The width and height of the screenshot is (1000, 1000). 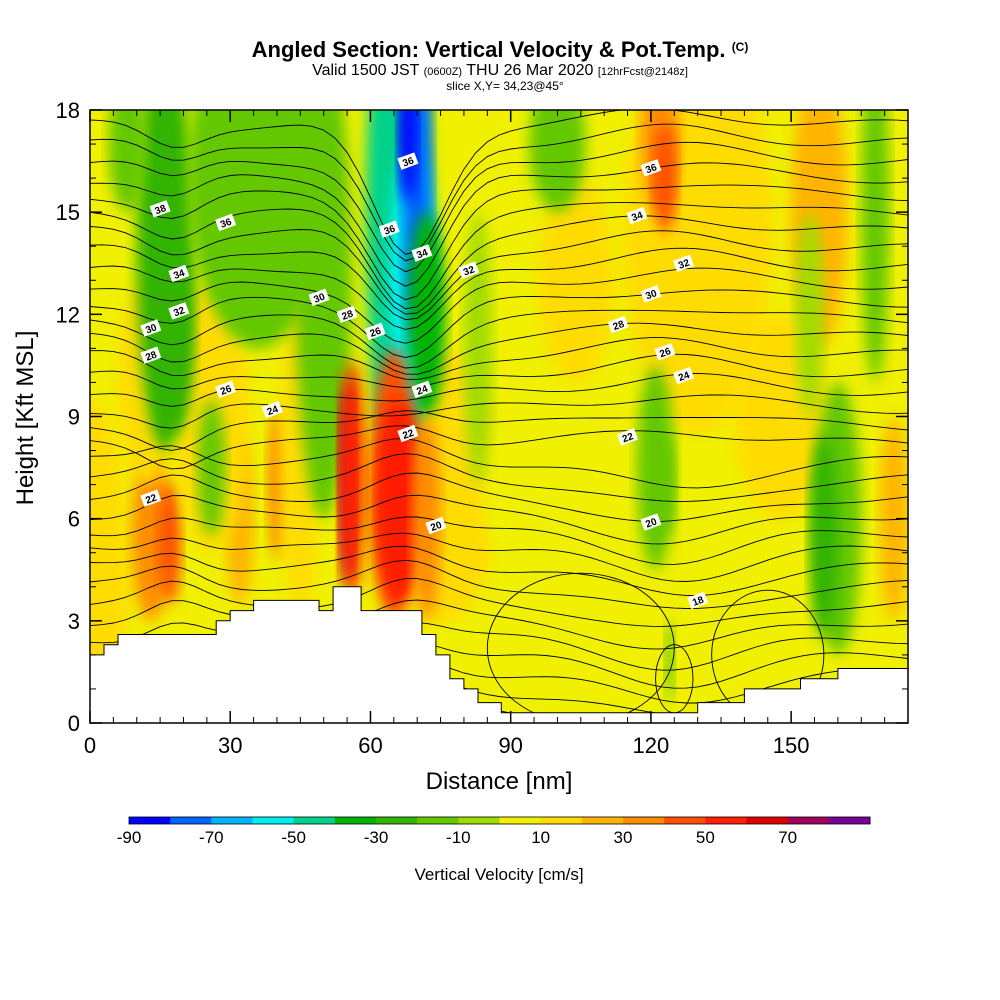 What do you see at coordinates (651, 745) in the screenshot?
I see `x-tick-label: 120` at bounding box center [651, 745].